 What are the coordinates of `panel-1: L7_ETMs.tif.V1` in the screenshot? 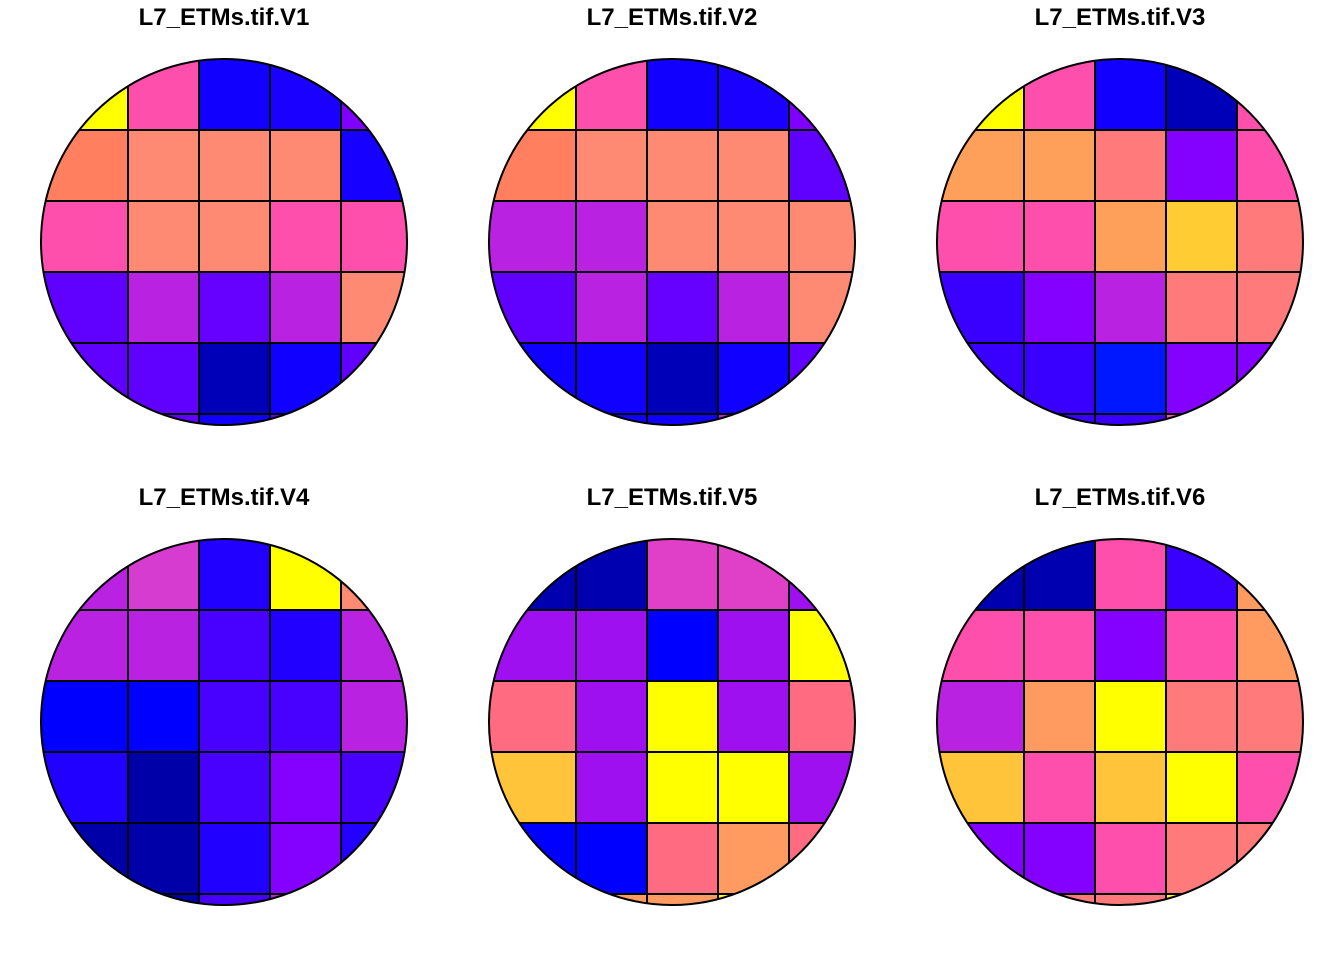 It's located at (261, 215).